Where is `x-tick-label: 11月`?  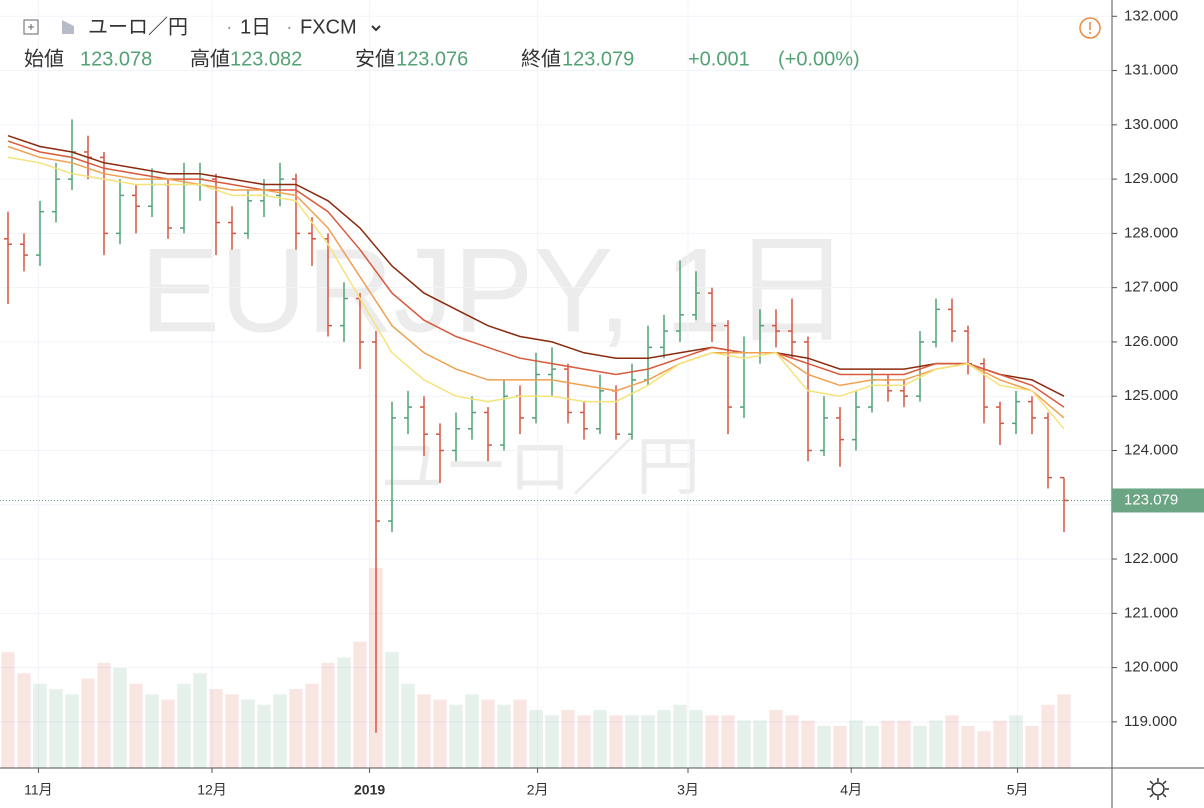
x-tick-label: 11月 is located at coordinates (38, 790).